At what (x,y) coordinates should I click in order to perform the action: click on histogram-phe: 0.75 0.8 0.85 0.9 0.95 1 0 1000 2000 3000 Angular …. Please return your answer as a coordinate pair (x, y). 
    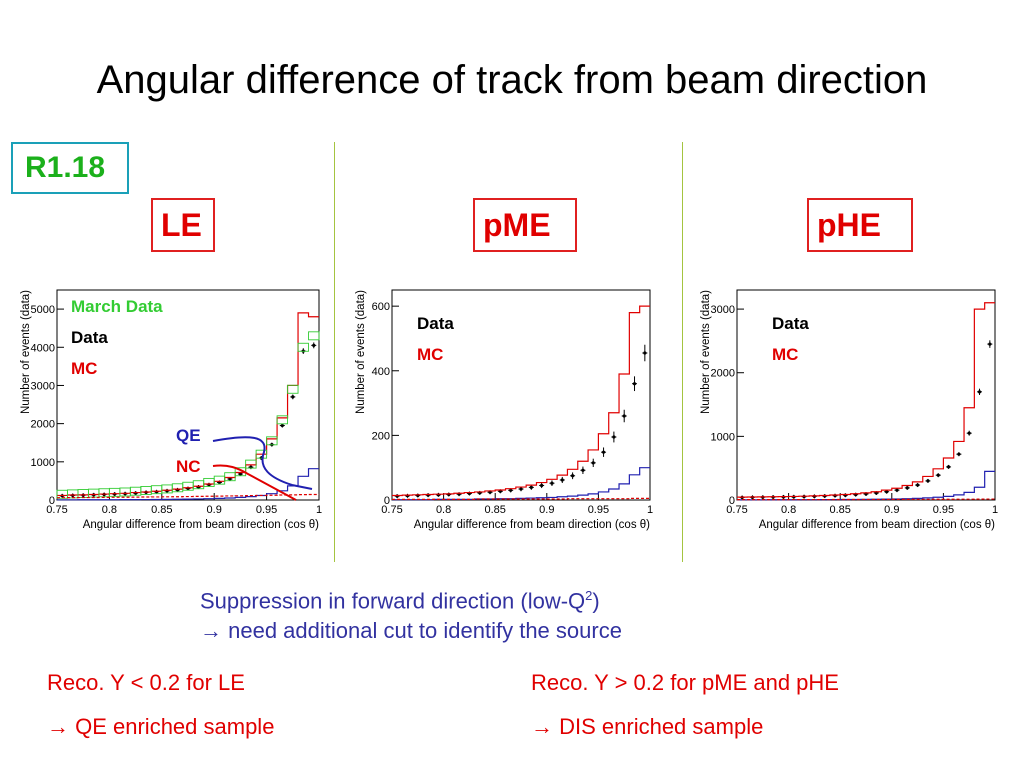
    Looking at the image, I should click on (849, 410).